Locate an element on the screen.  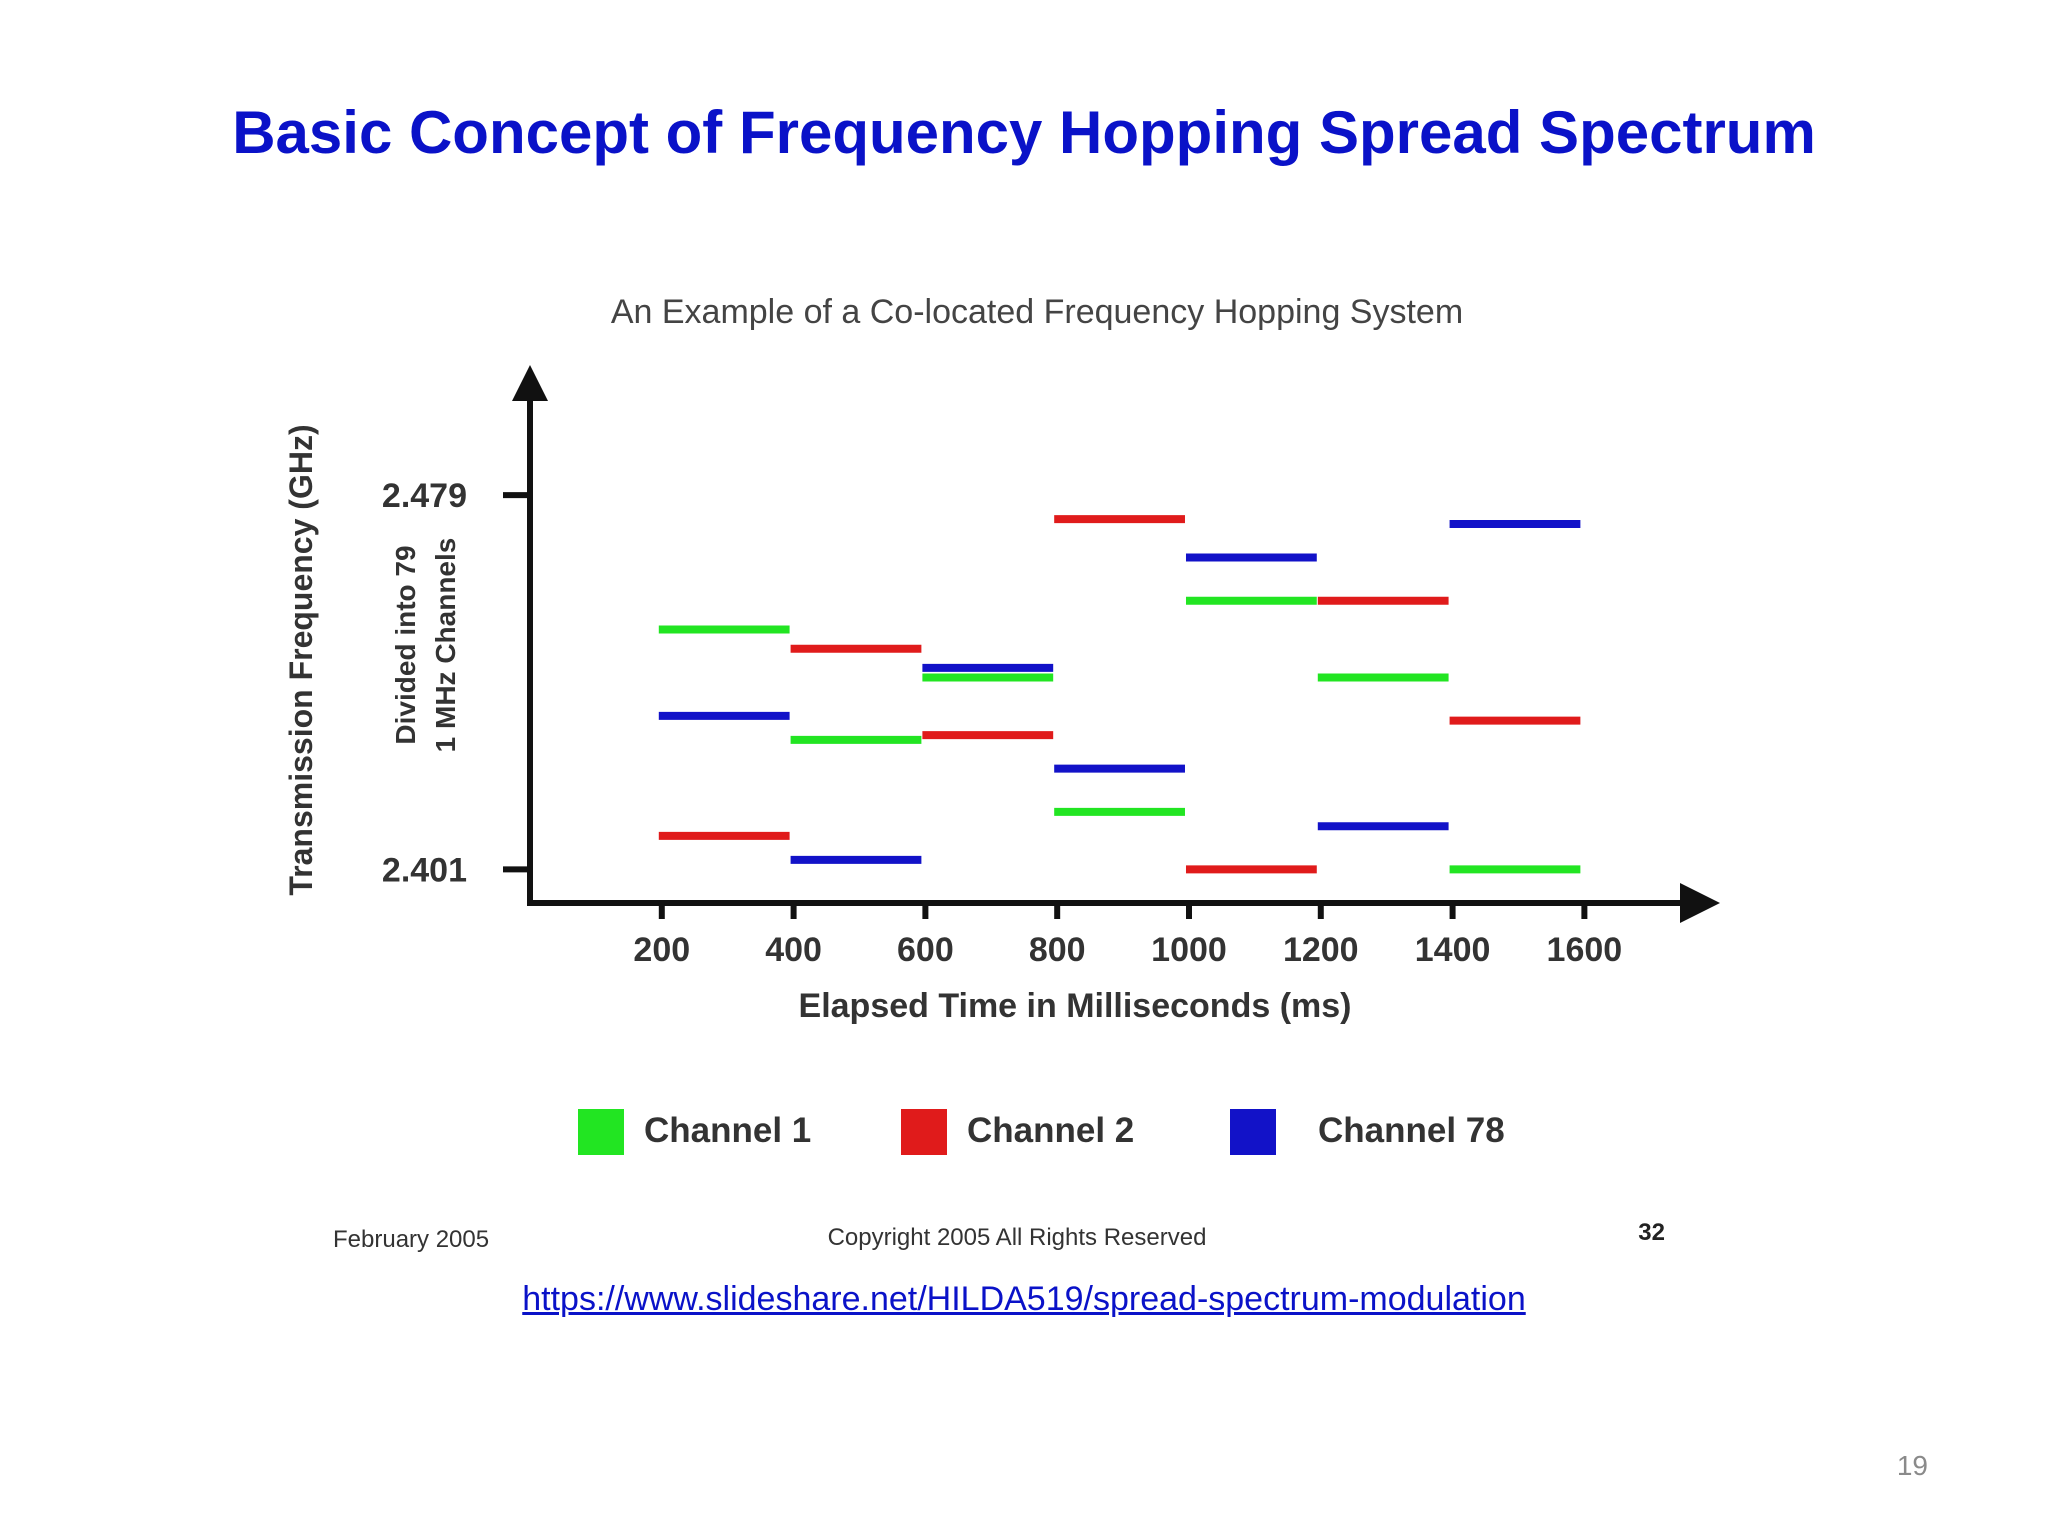
x-axis-label: Elapsed Time in Milliseconds (ms) is located at coordinates (1075, 1006).